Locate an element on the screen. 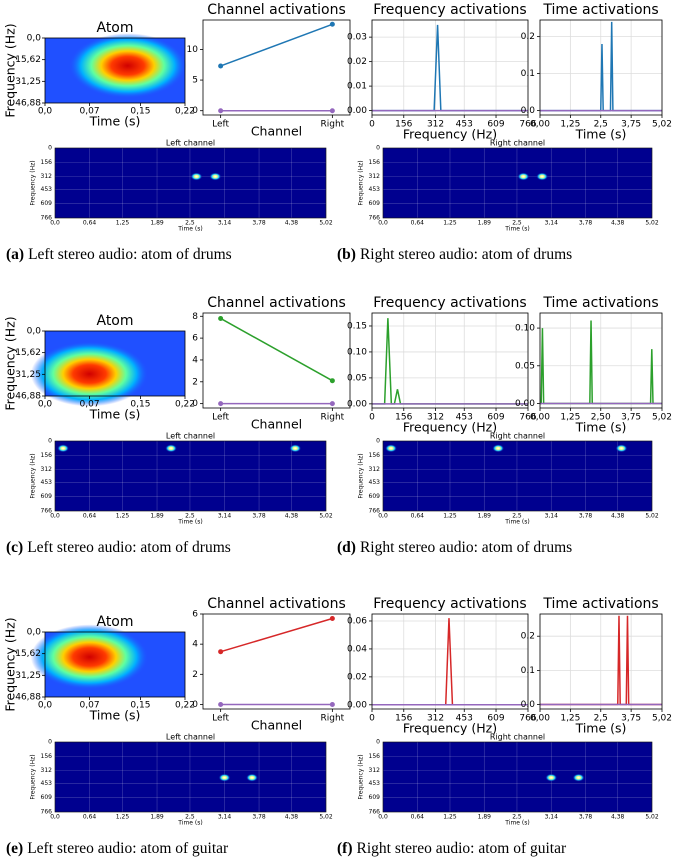  caption-label: (a) is located at coordinates (15, 254).